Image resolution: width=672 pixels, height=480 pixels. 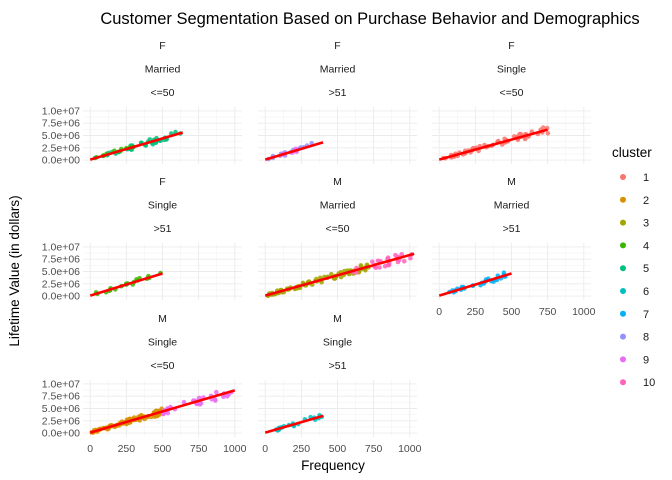 I want to click on facet-panel: F Single <=50, so click(x=511, y=102).